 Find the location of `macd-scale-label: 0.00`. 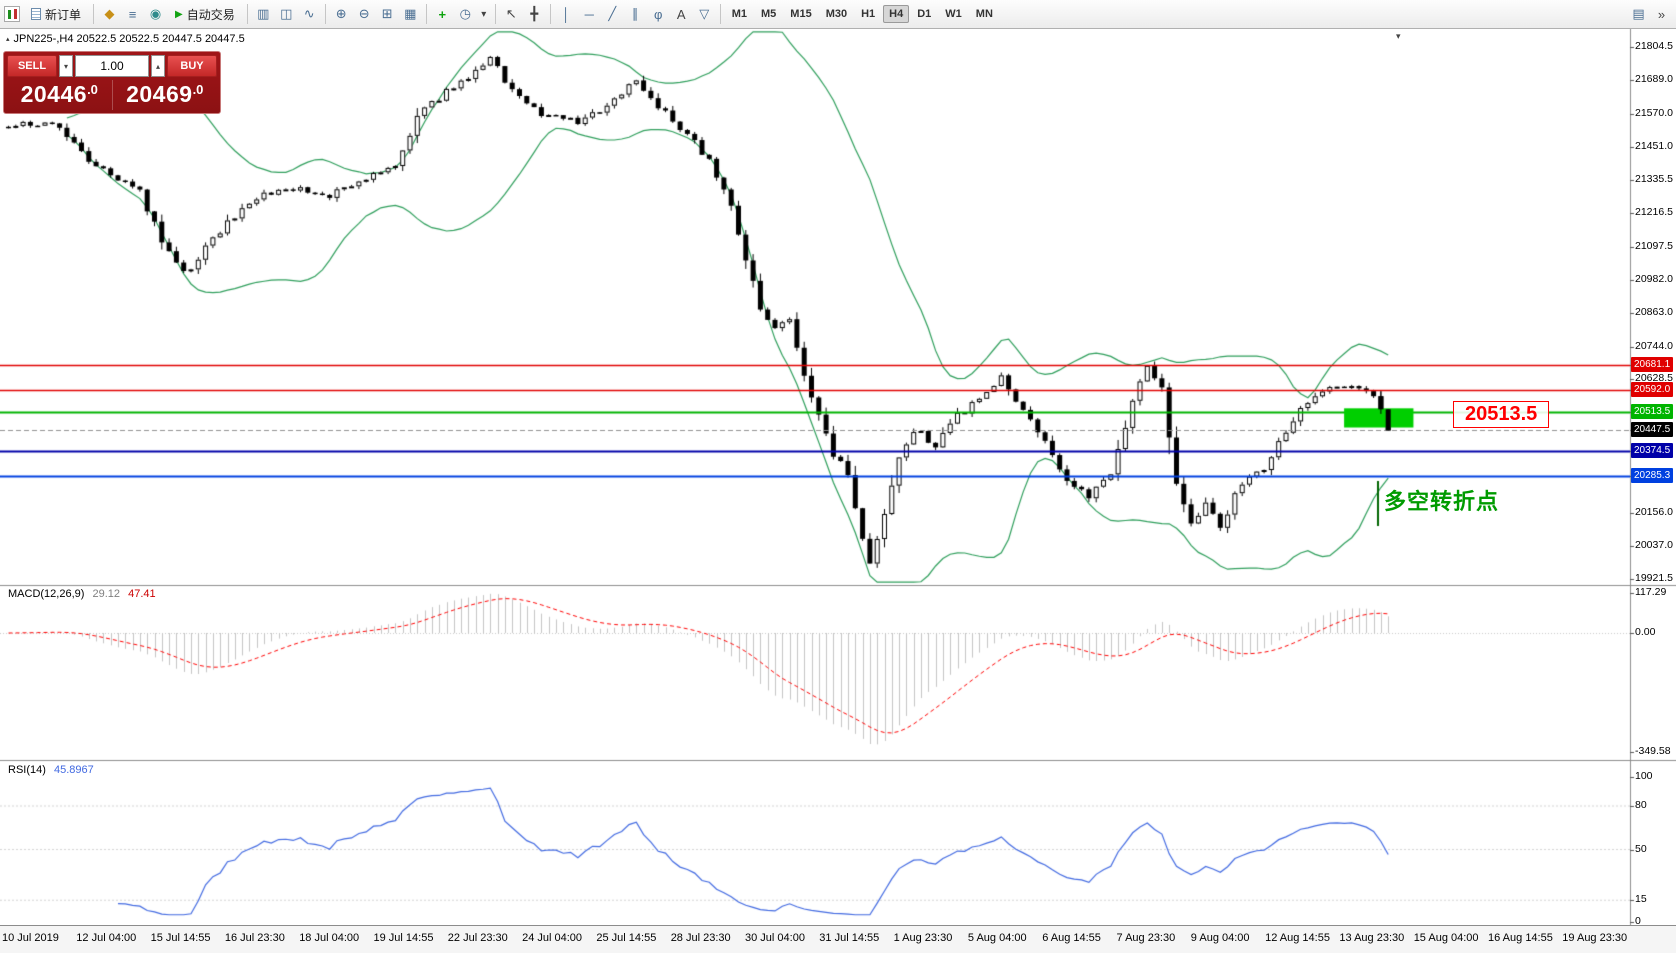

macd-scale-label: 0.00 is located at coordinates (1645, 632).